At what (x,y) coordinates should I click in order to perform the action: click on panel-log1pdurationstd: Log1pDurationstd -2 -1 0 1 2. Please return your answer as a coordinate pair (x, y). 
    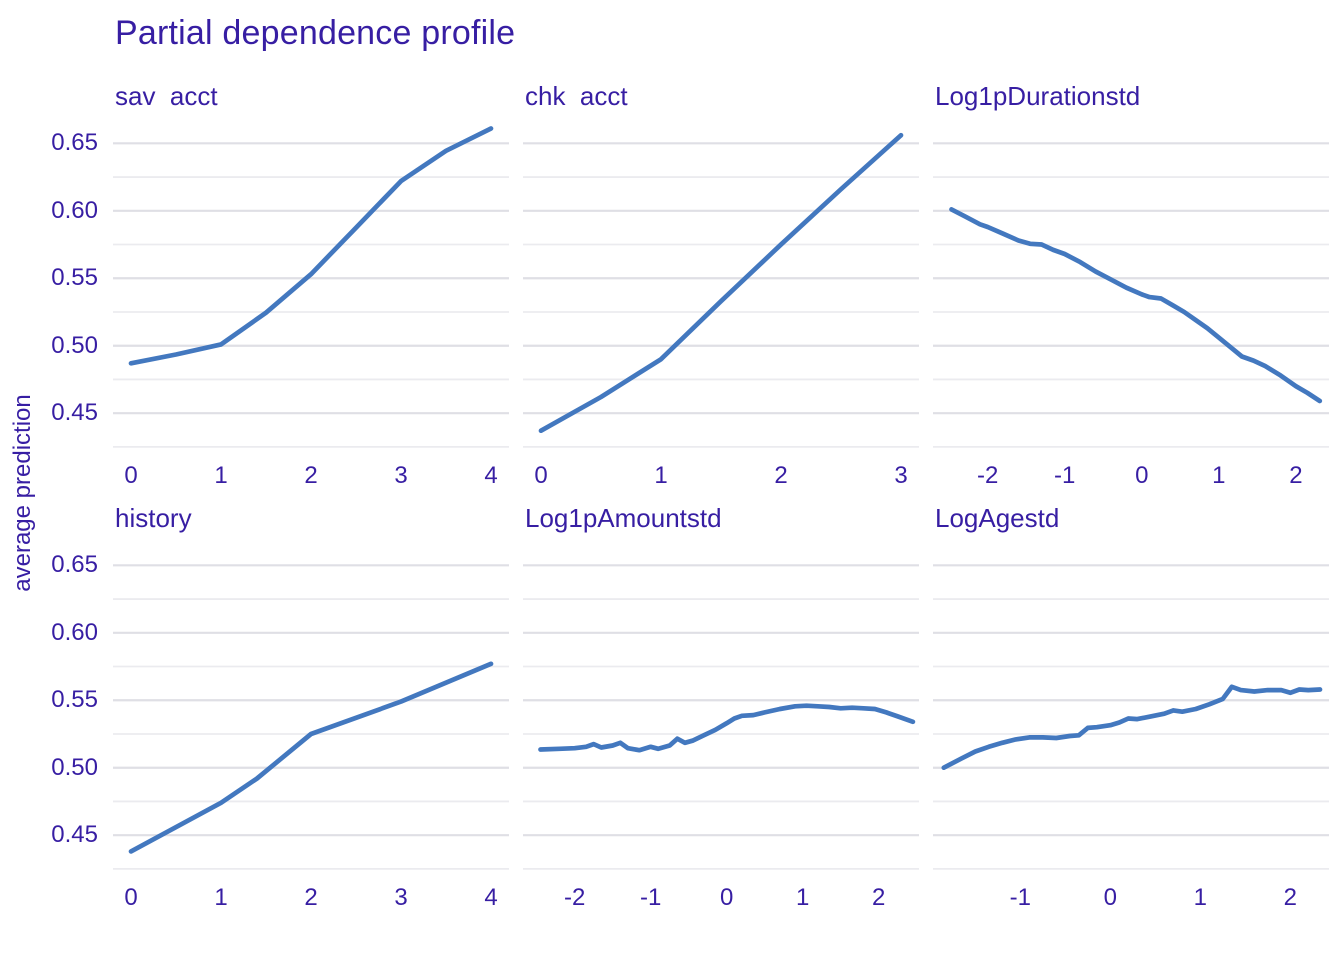
    Looking at the image, I should click on (1131, 287).